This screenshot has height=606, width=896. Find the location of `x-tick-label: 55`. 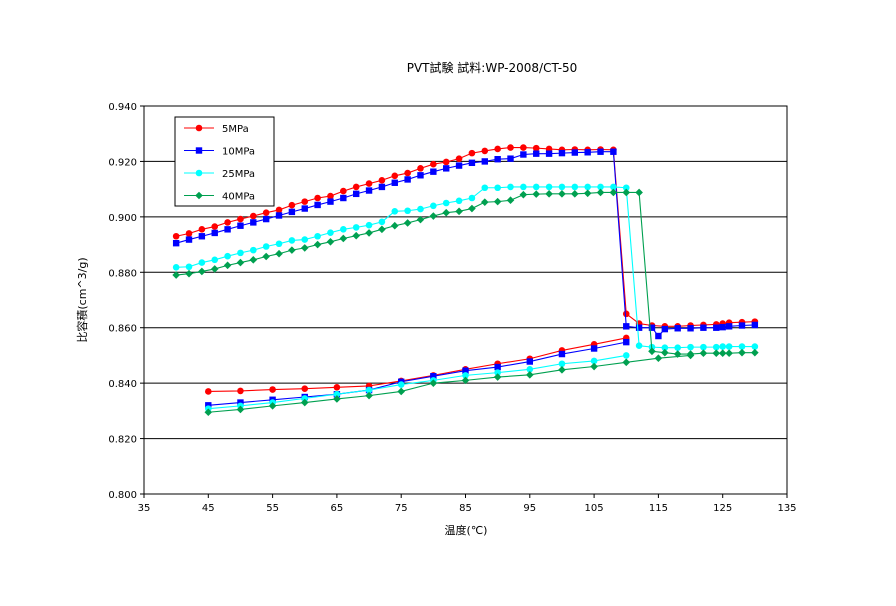

x-tick-label: 55 is located at coordinates (272, 508).